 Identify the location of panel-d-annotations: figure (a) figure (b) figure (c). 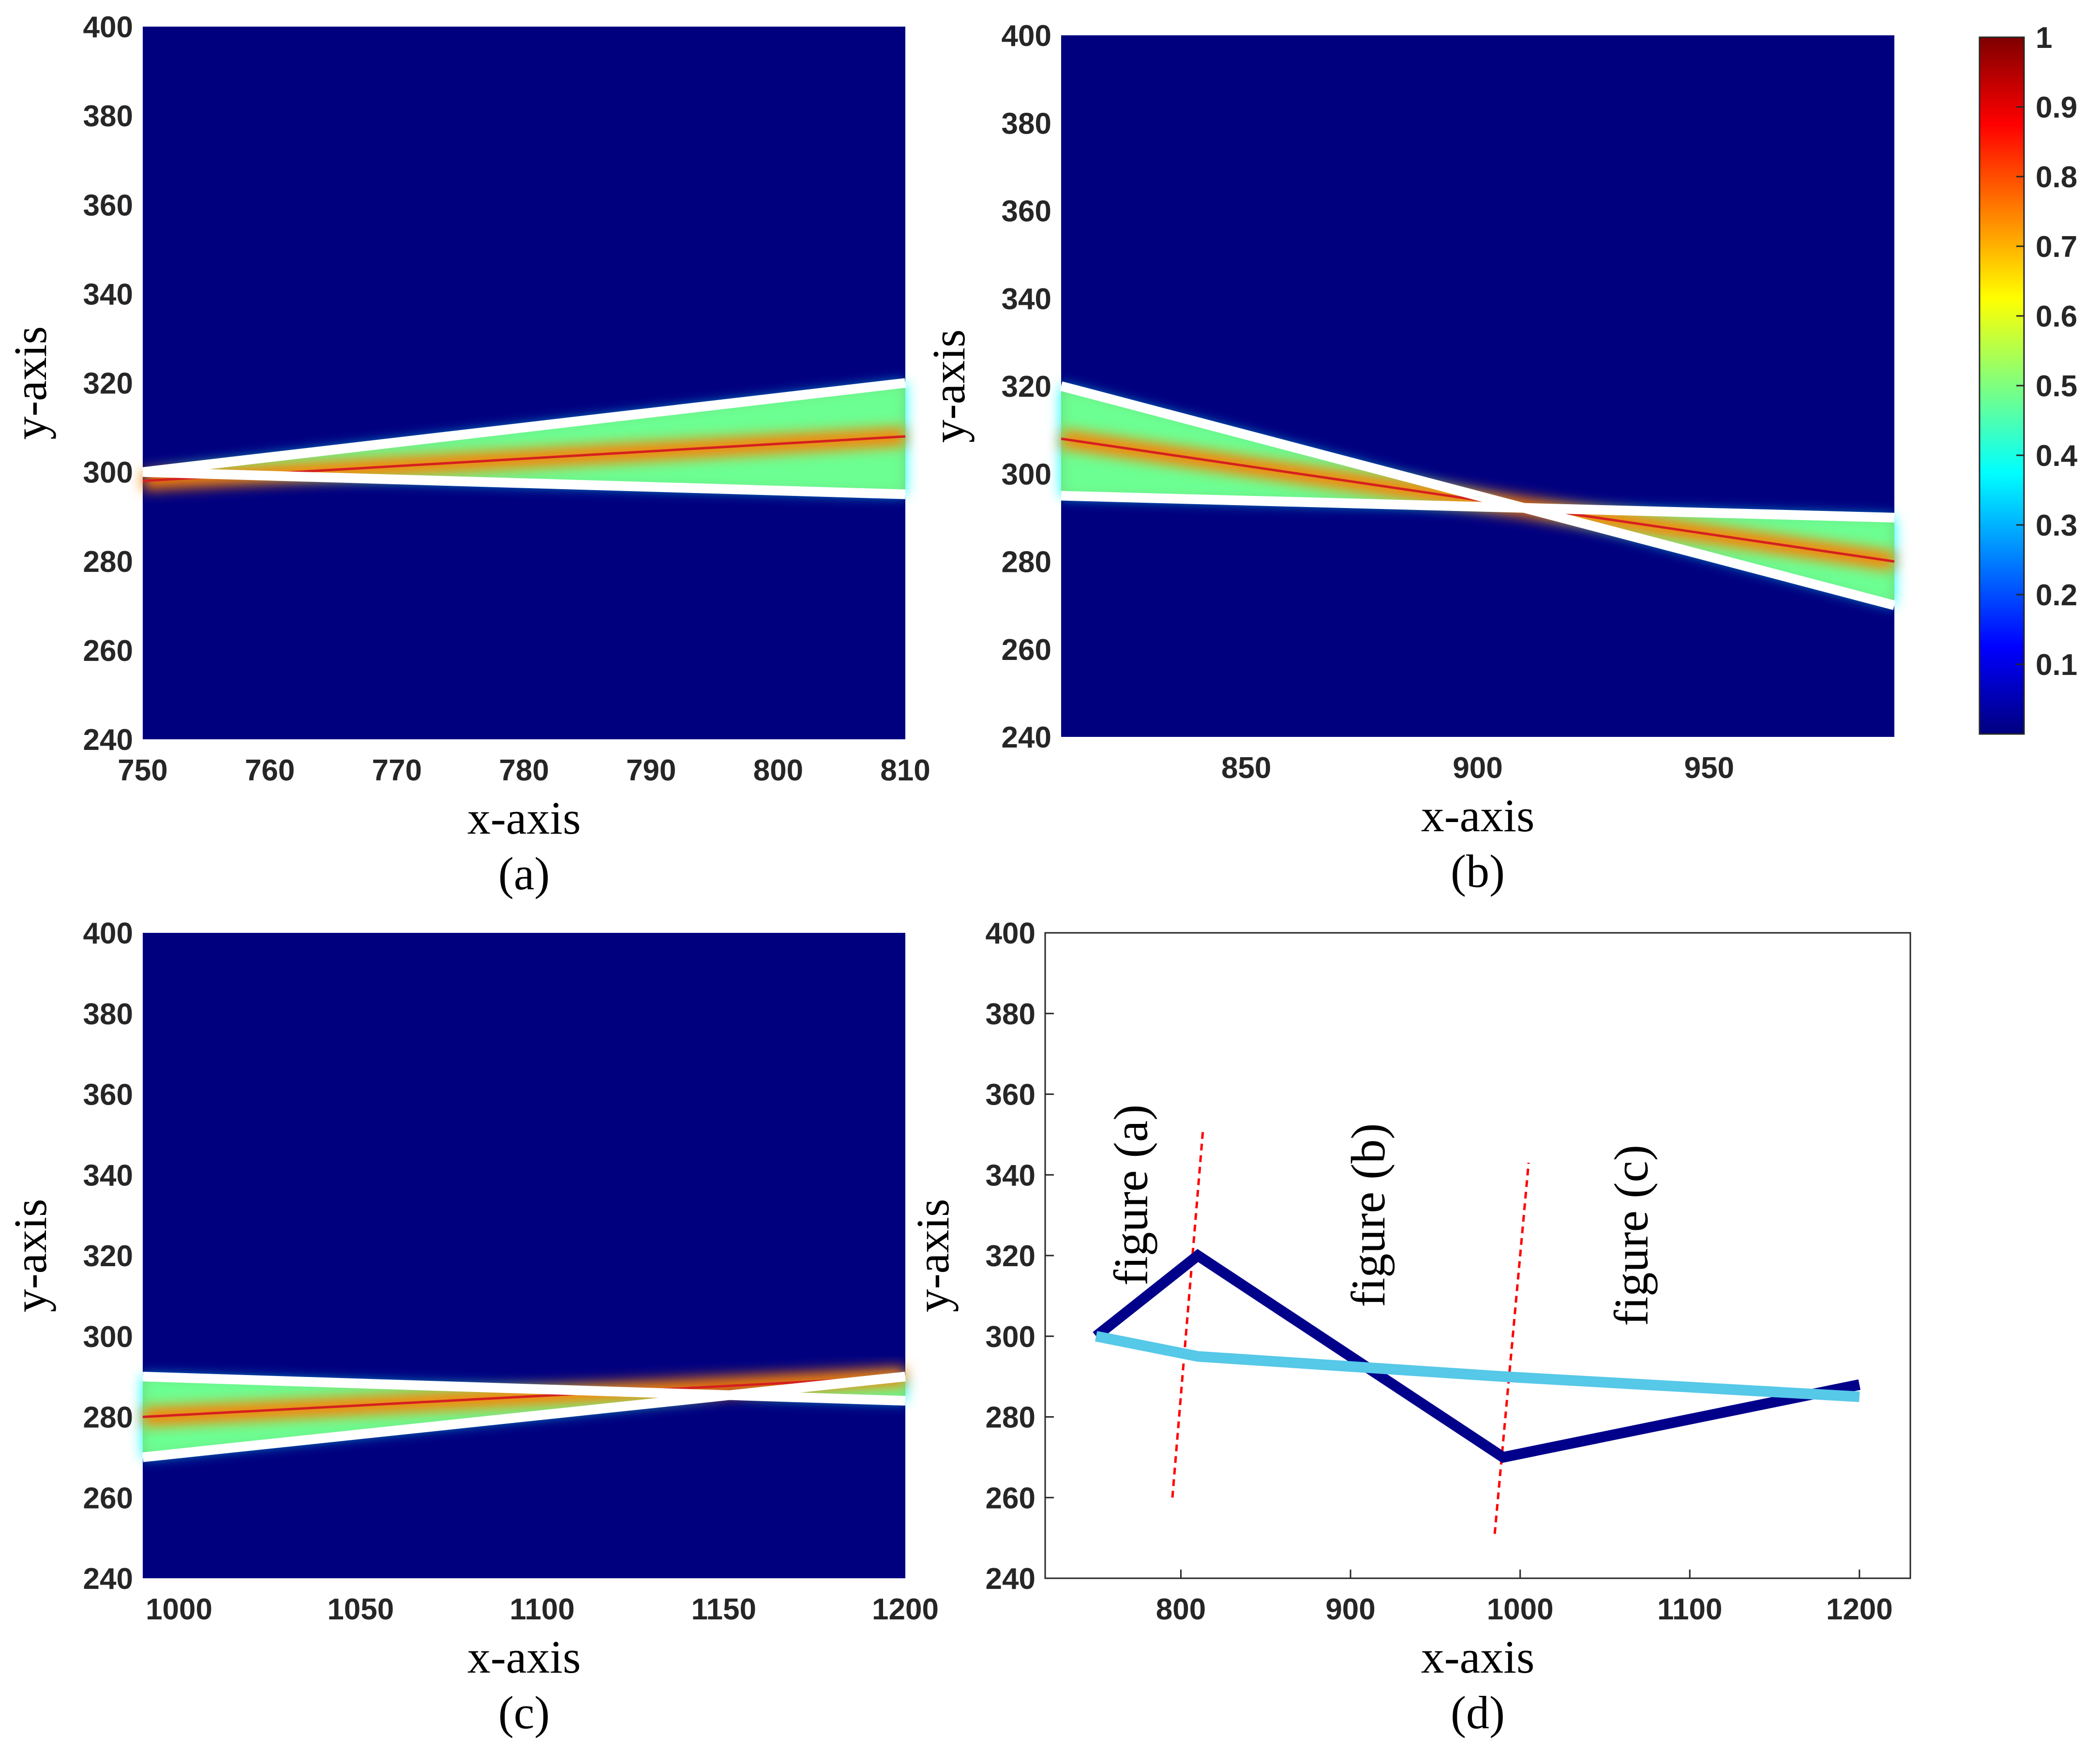
(1381, 1215).